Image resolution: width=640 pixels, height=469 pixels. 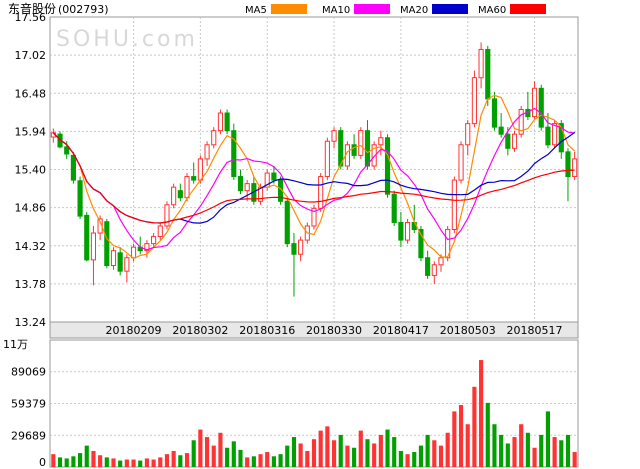 I want to click on legend-swatch-ma20, so click(x=450, y=9).